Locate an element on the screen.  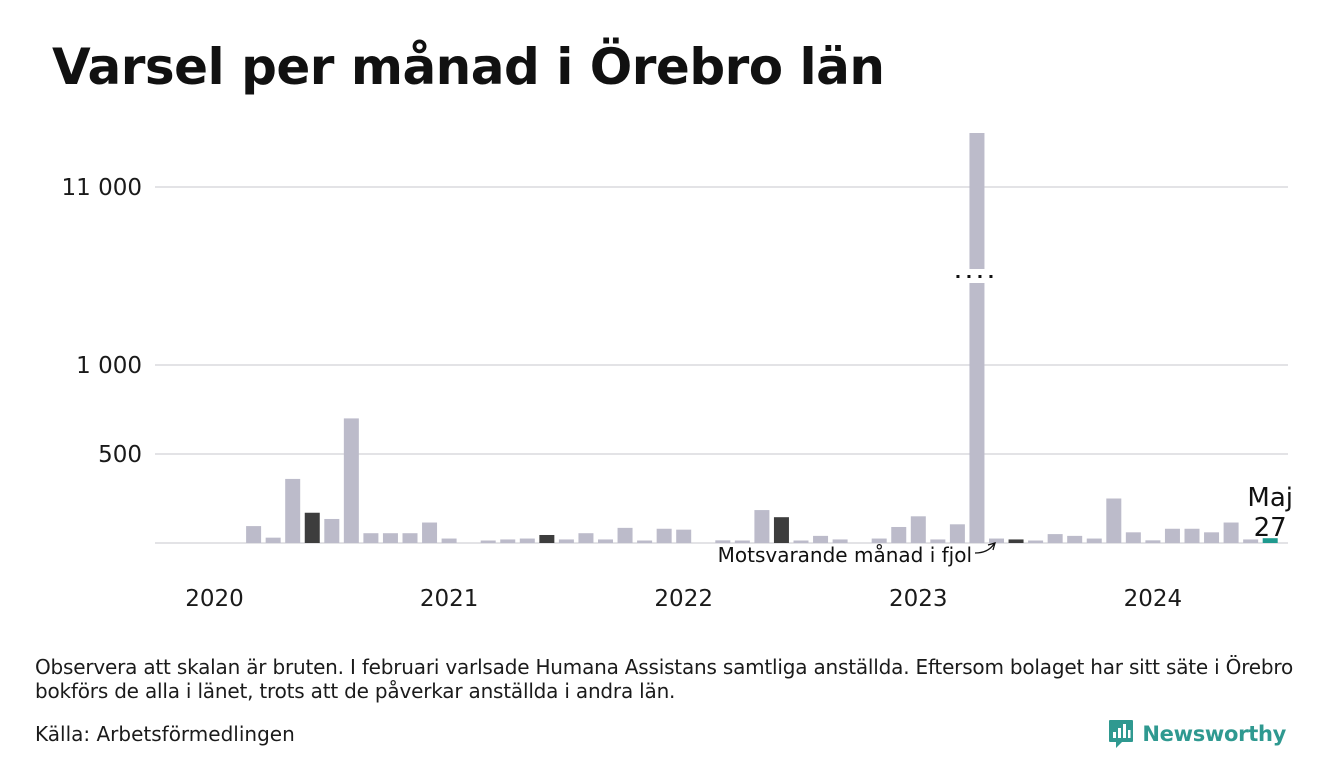
x-tick-label: 2021 is located at coordinates (449, 599).